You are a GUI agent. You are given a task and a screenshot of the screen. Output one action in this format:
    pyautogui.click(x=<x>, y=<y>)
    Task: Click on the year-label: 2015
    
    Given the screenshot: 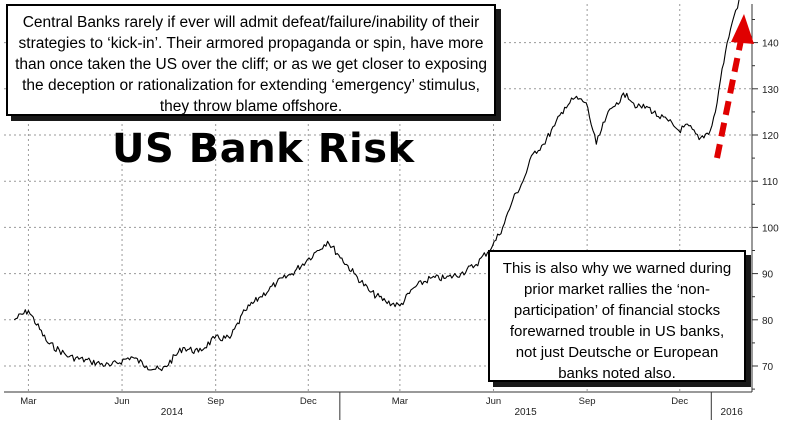 What is the action you would take?
    pyautogui.click(x=525, y=412)
    